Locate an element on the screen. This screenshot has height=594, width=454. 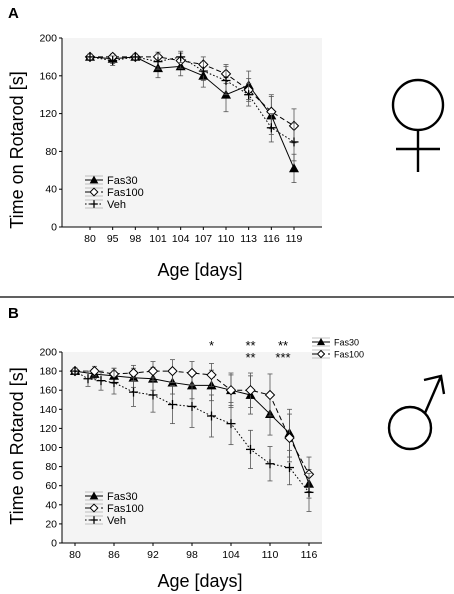
panel-a-series-fas30-line is located at coordinates (192, 112).